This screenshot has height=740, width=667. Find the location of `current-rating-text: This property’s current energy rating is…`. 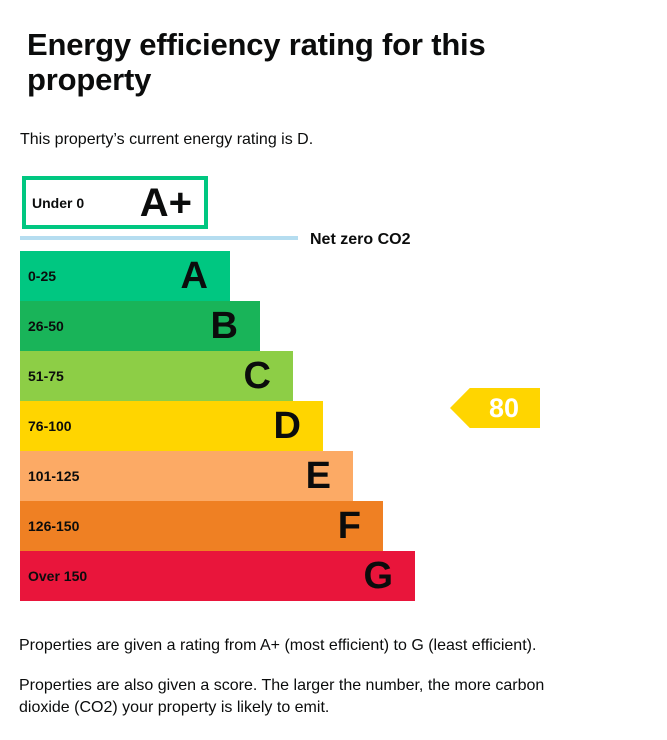

current-rating-text: This property’s current energy rating is… is located at coordinates (167, 139).